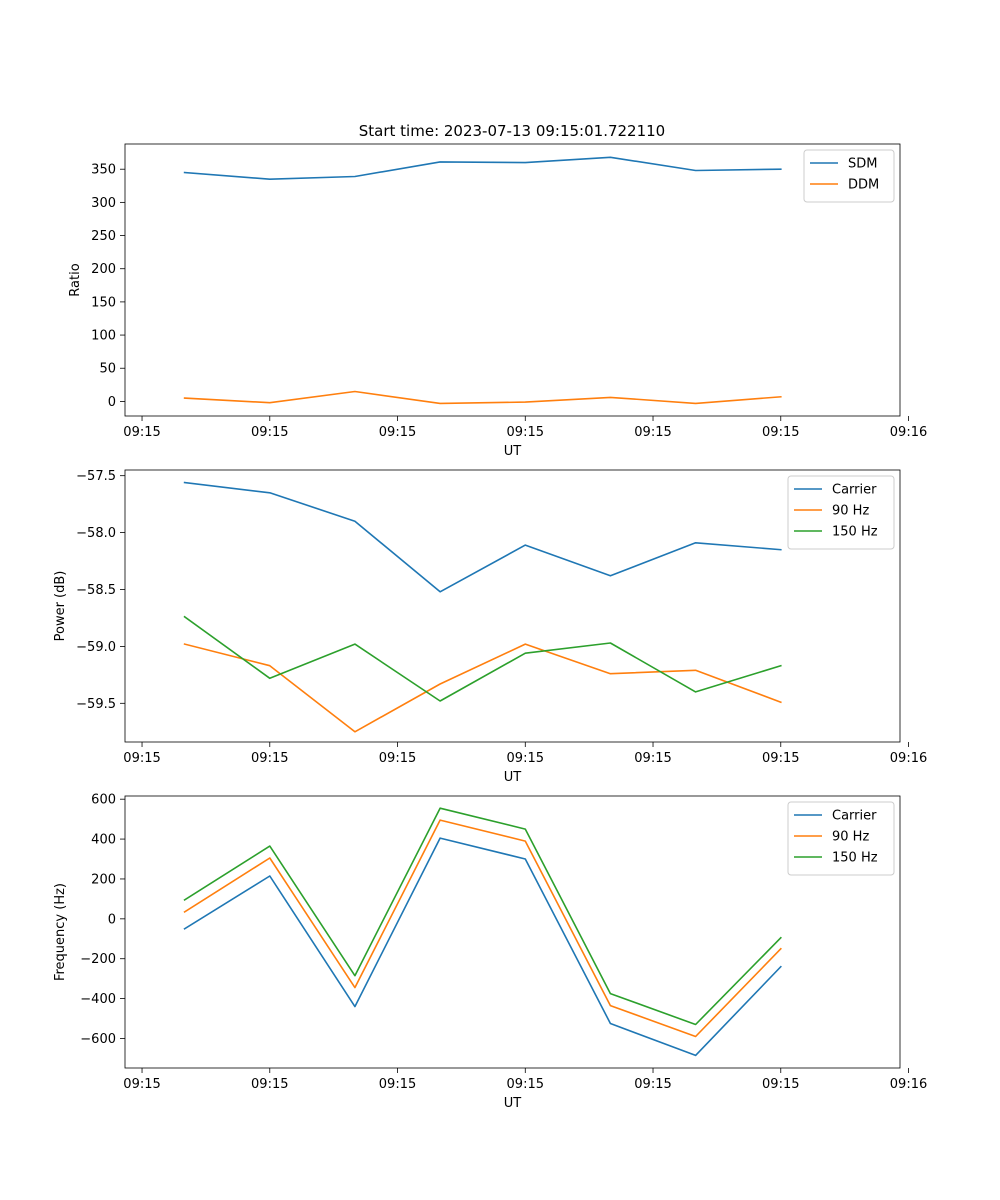 The image size is (1000, 1200). What do you see at coordinates (60, 932) in the screenshot?
I see `y-axis-label: Frequency (Hz)` at bounding box center [60, 932].